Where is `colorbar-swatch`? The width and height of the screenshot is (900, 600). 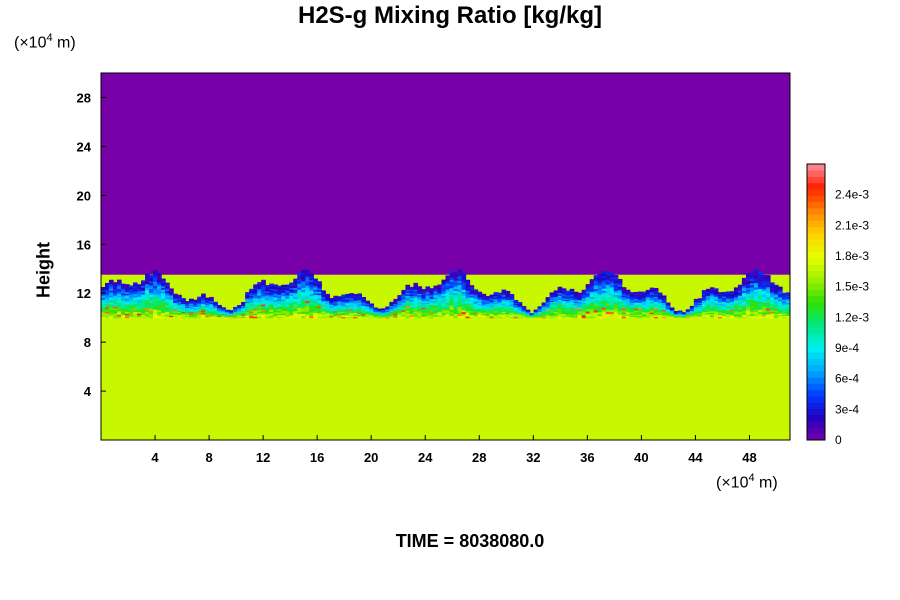 colorbar-swatch is located at coordinates (816, 286).